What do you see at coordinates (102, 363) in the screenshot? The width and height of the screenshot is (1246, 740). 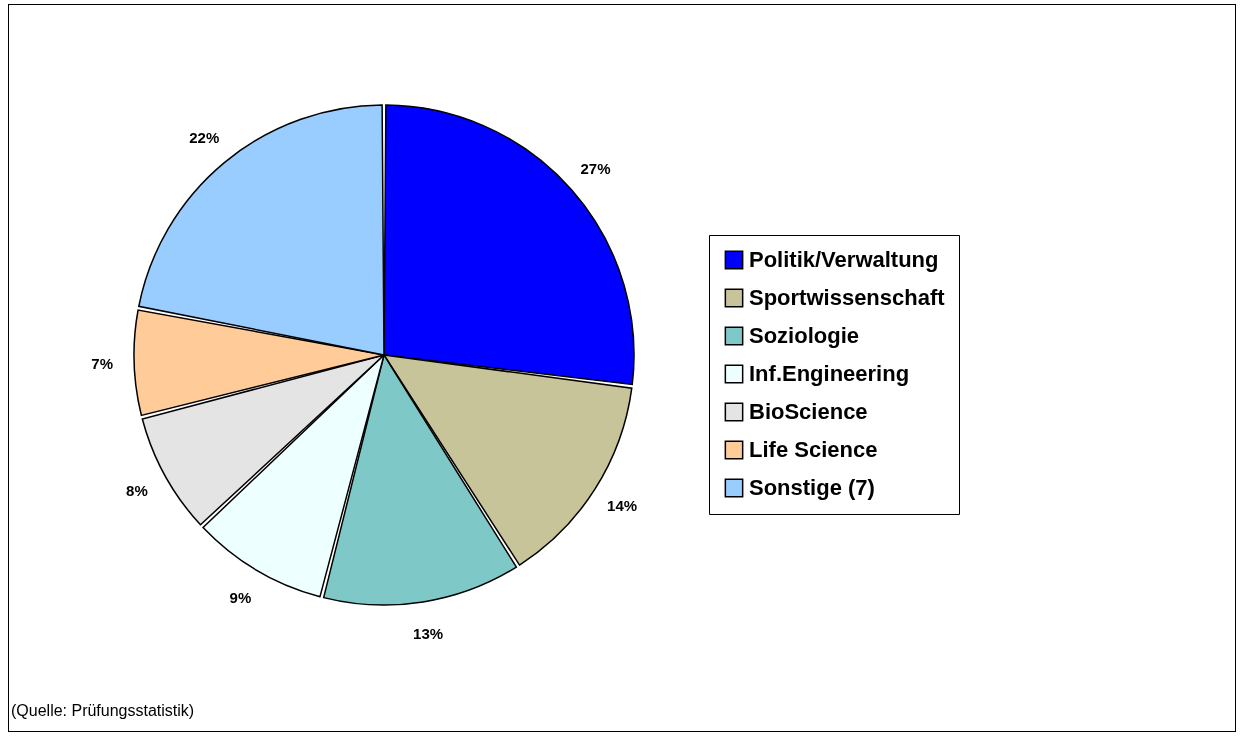 I see `data-label: 7%` at bounding box center [102, 363].